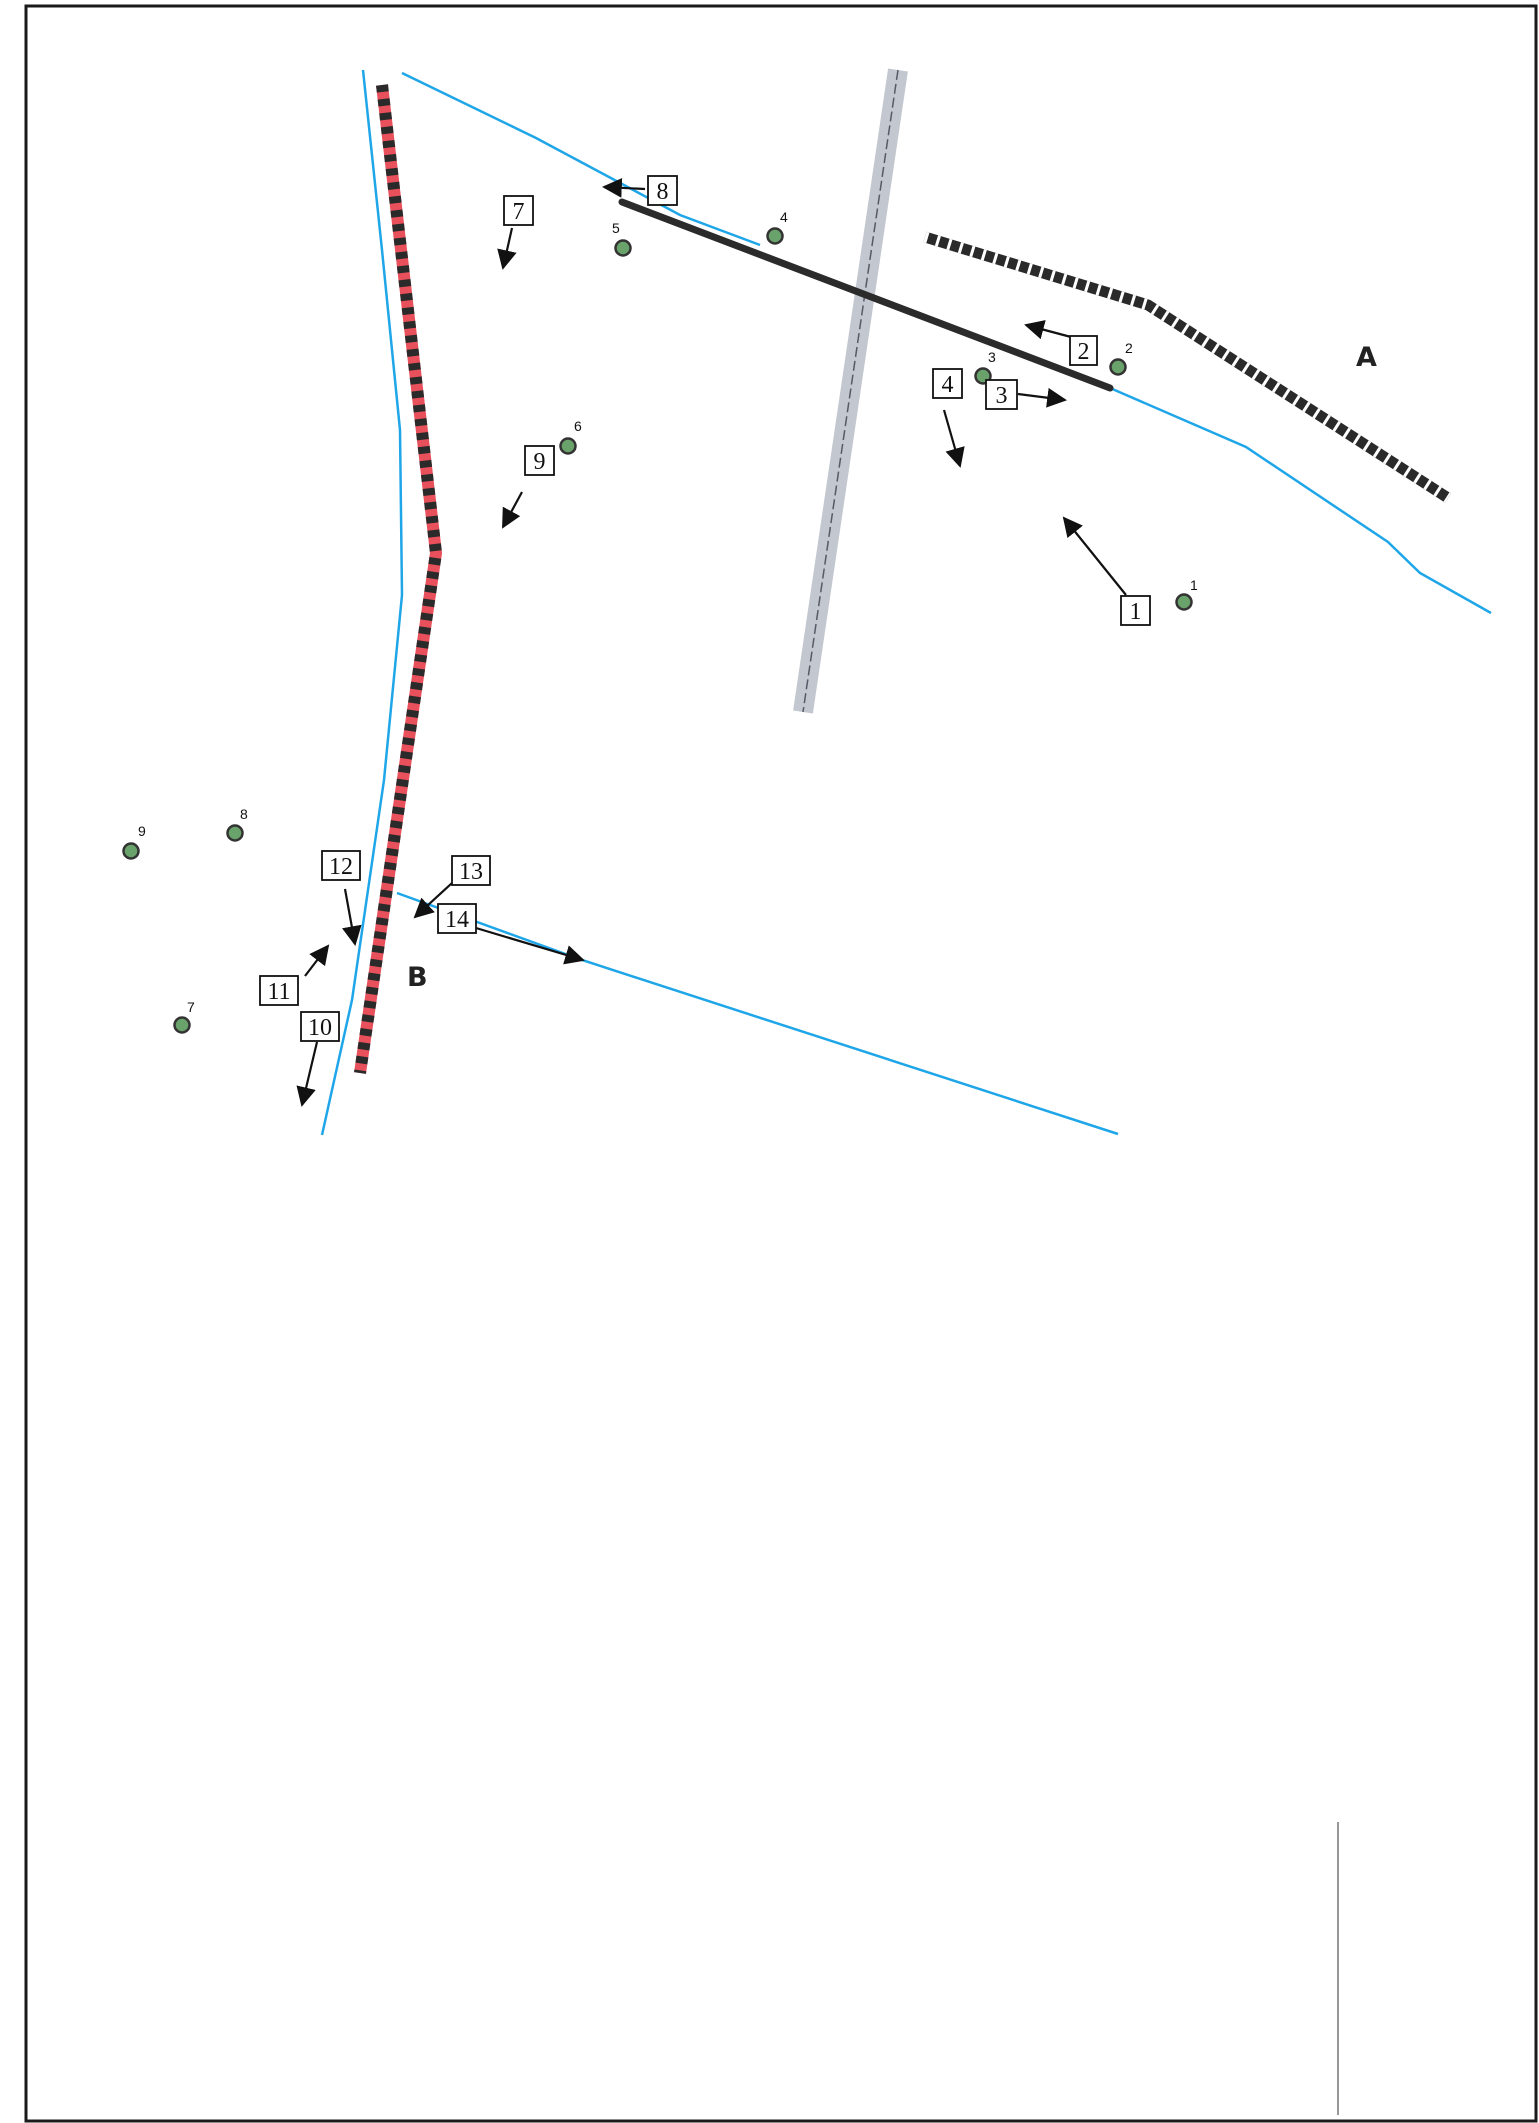 The height and width of the screenshot is (2123, 1539). I want to click on callout-8: 8, so click(662, 190).